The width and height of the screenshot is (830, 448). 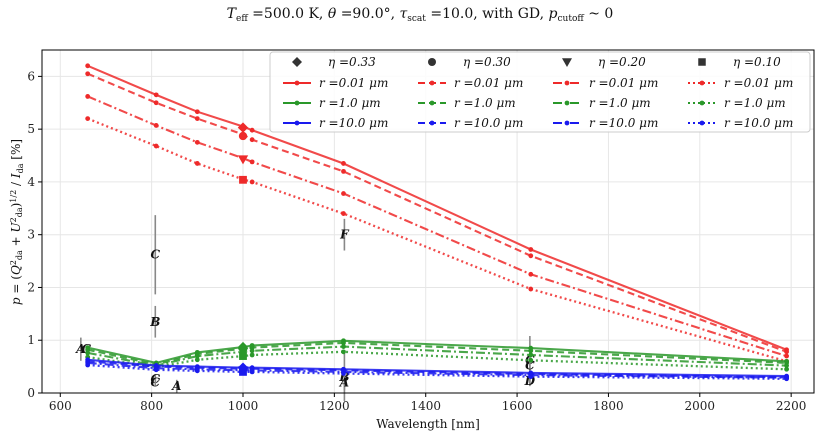 I want to click on x-tick-label: 1000, so click(x=243, y=406).